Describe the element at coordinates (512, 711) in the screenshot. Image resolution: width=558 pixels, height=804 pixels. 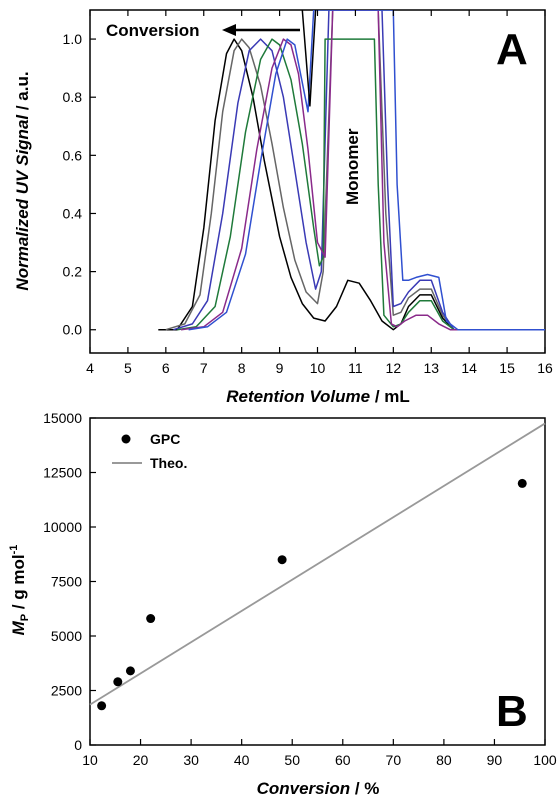
I see `panel-b-letter: B` at that location.